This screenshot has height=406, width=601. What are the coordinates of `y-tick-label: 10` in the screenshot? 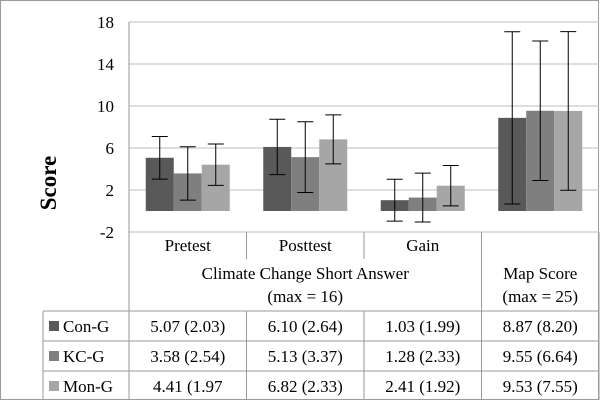 It's located at (105, 106).